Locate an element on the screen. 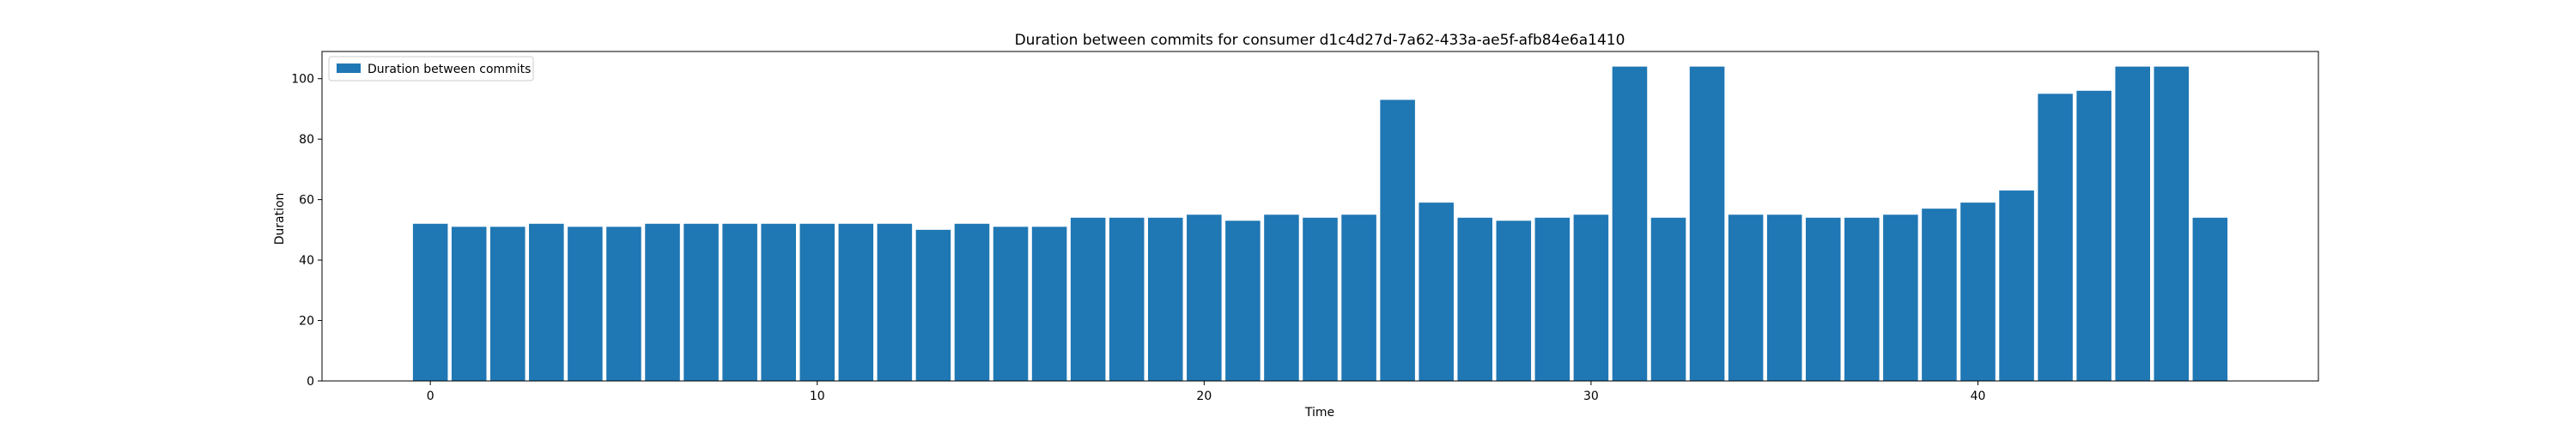  y-tick-label-0: 0 is located at coordinates (311, 382).